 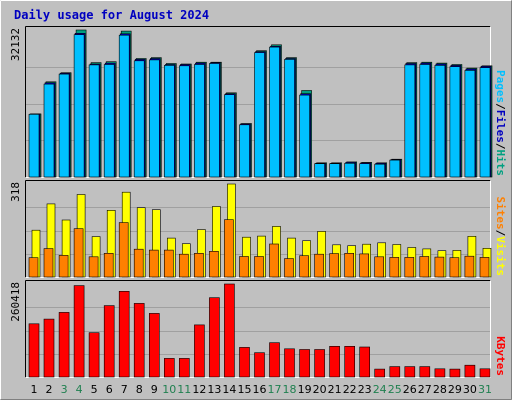 What do you see at coordinates (229, 389) in the screenshot?
I see `x-tick-label-day-14: 14` at bounding box center [229, 389].